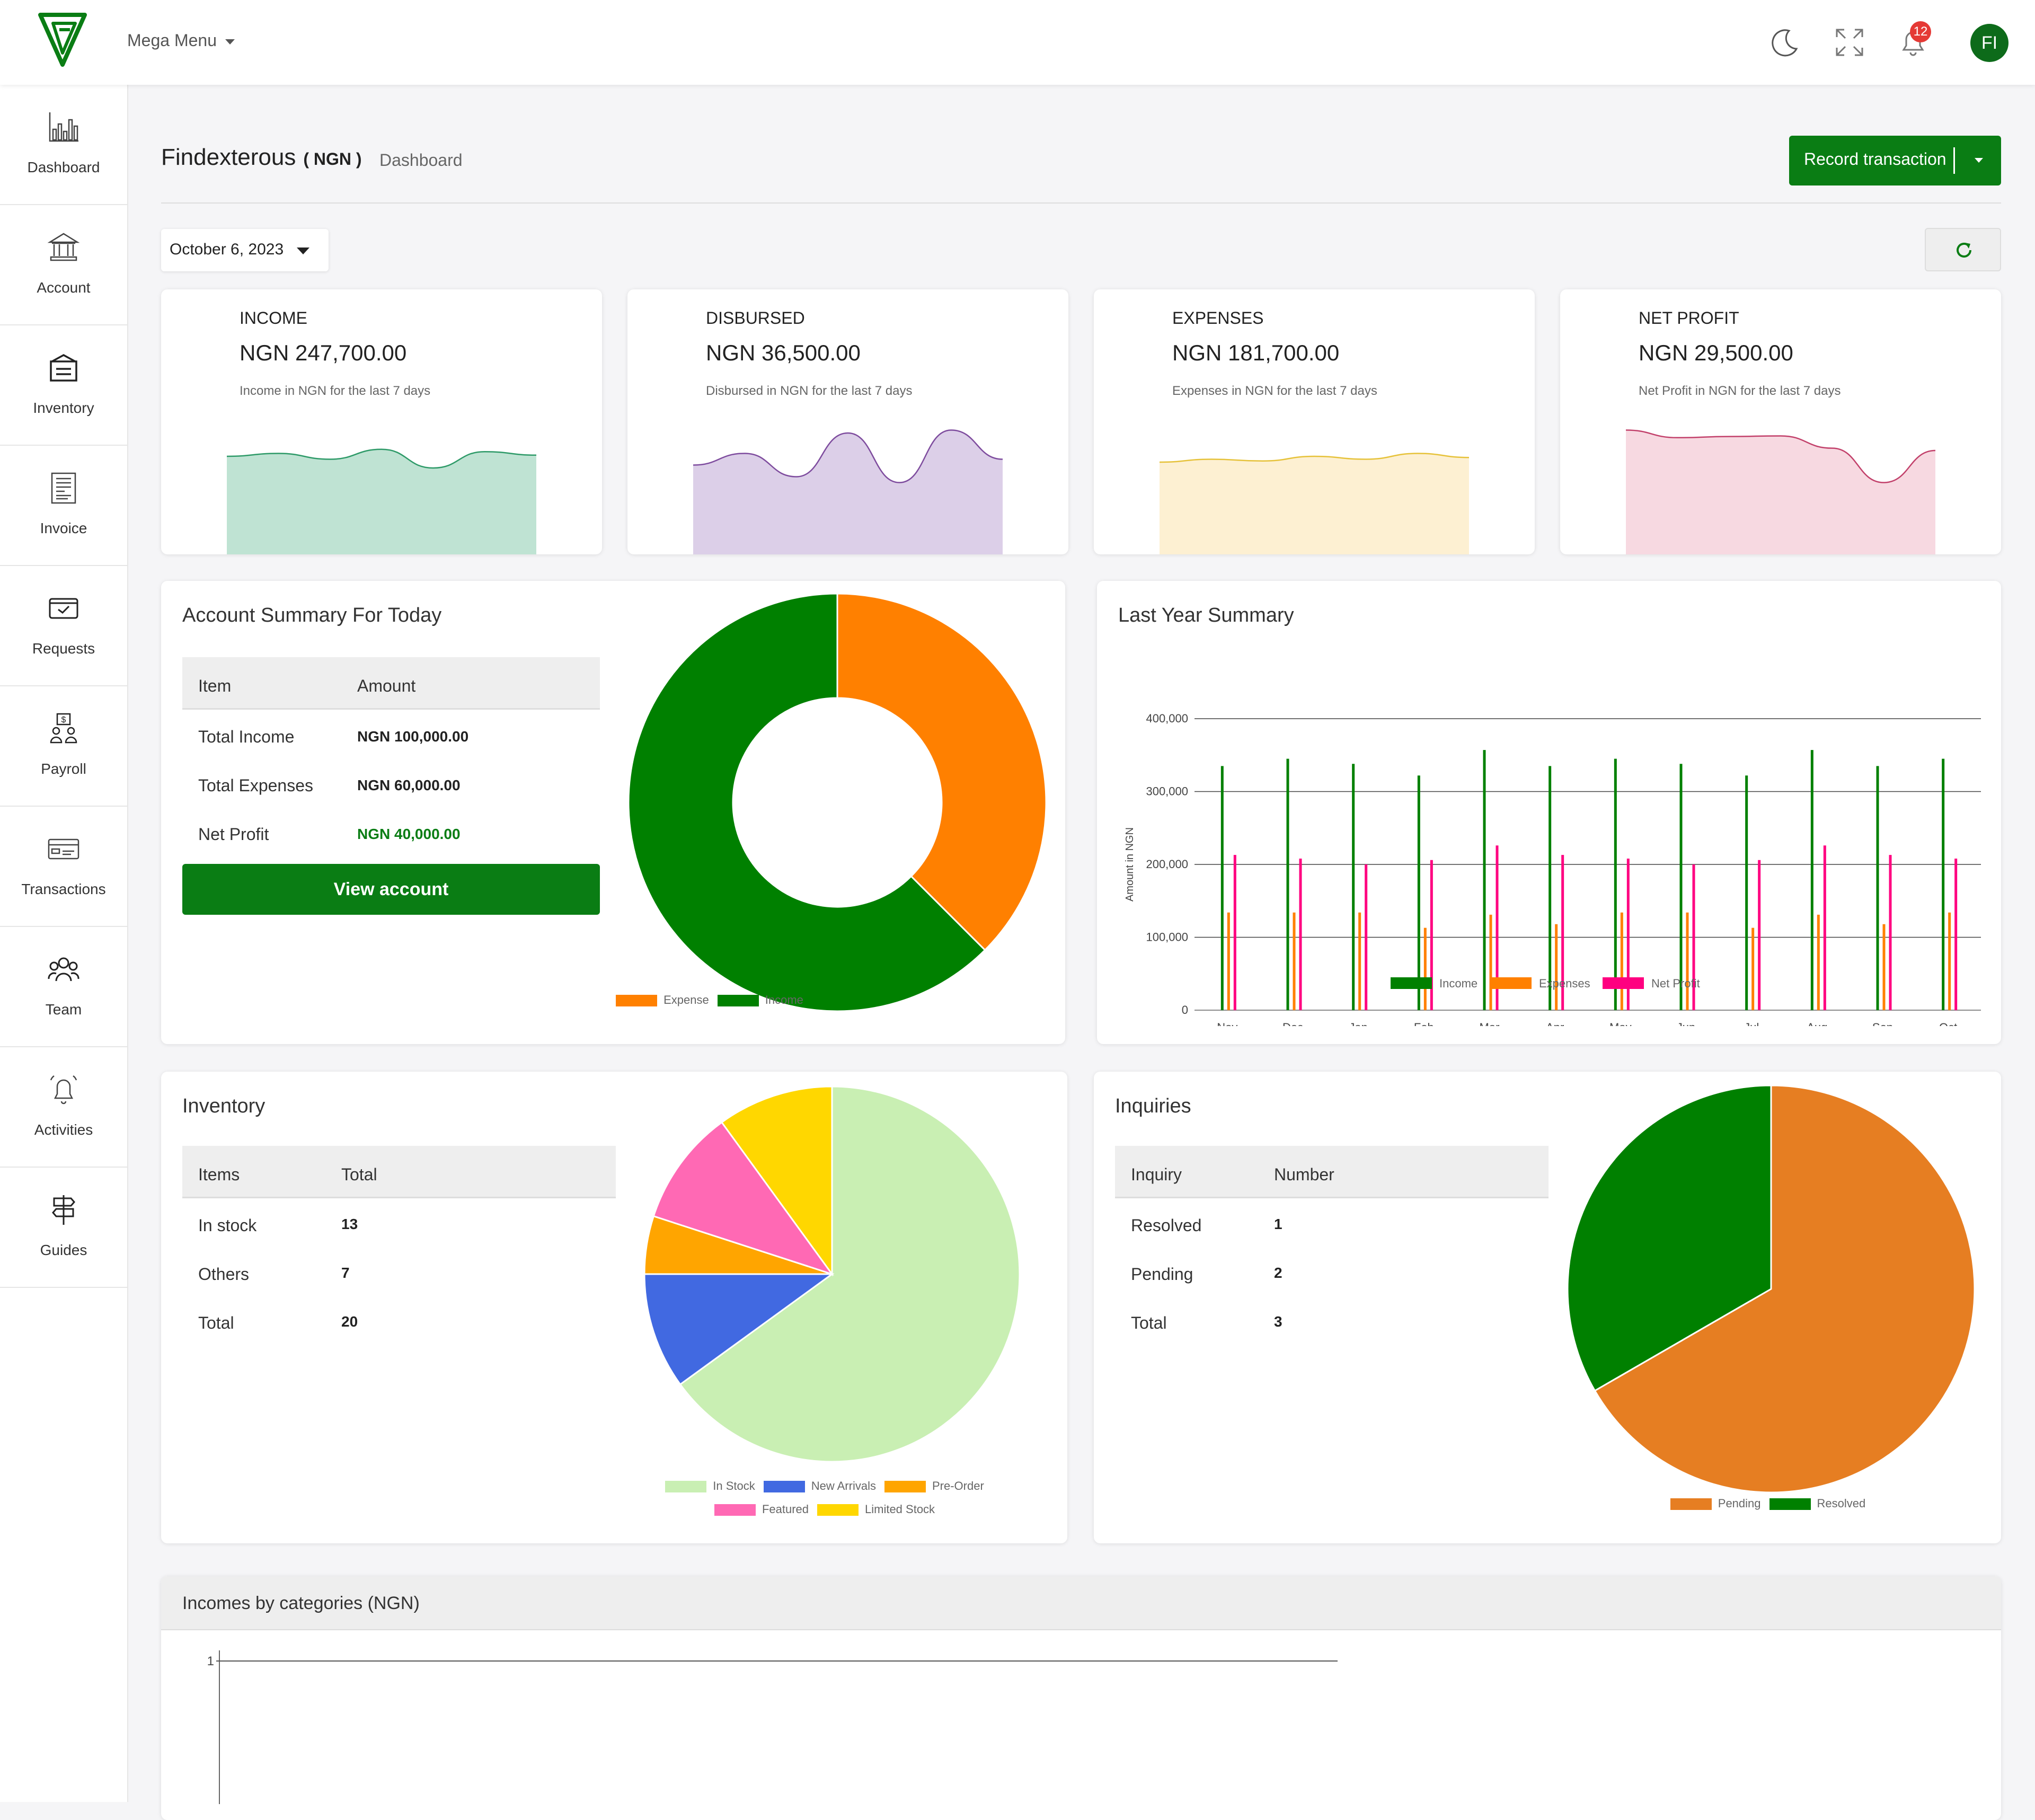 The height and width of the screenshot is (1820, 2035). Describe the element at coordinates (1228, 961) in the screenshot. I see `bar-expenses-nov` at that location.